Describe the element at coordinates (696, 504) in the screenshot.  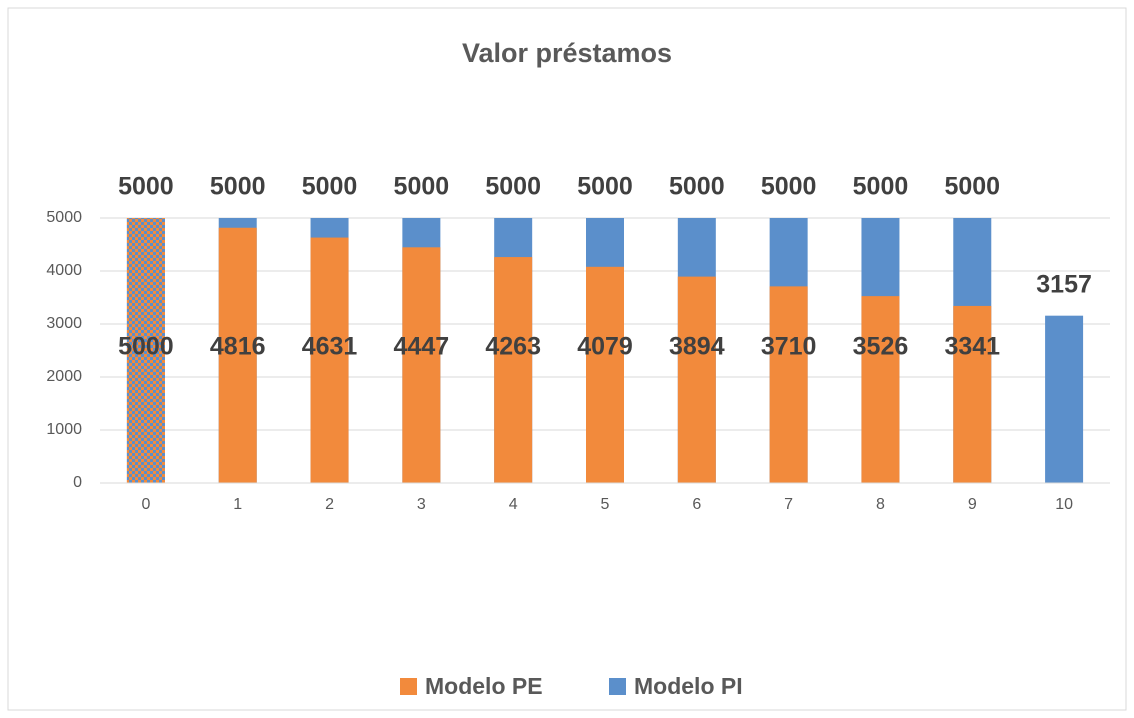
I see `x-tick-label: 6` at that location.